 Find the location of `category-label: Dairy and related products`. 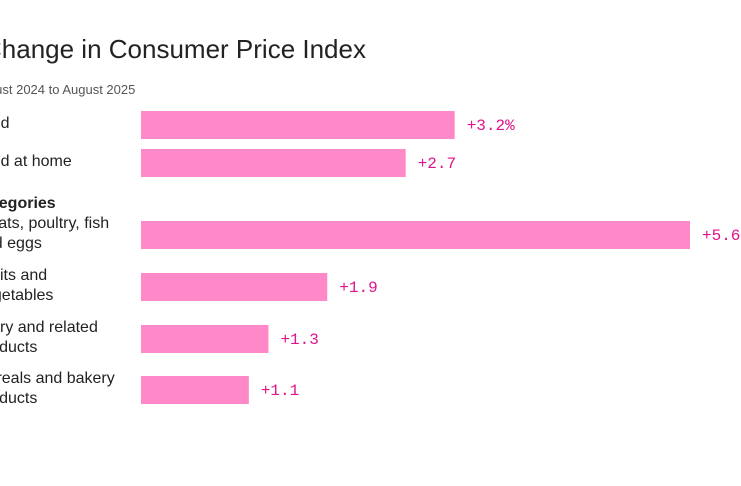

category-label: Dairy and related products is located at coordinates (49, 337).